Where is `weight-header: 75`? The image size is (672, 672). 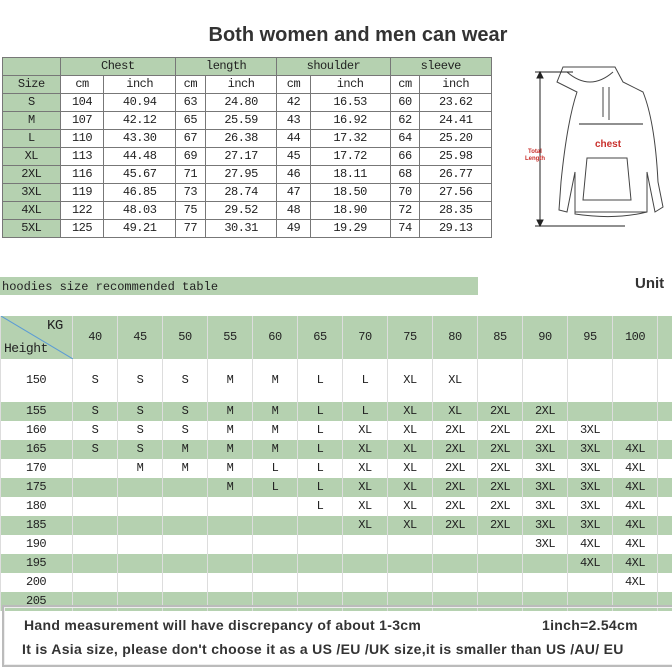 weight-header: 75 is located at coordinates (410, 337).